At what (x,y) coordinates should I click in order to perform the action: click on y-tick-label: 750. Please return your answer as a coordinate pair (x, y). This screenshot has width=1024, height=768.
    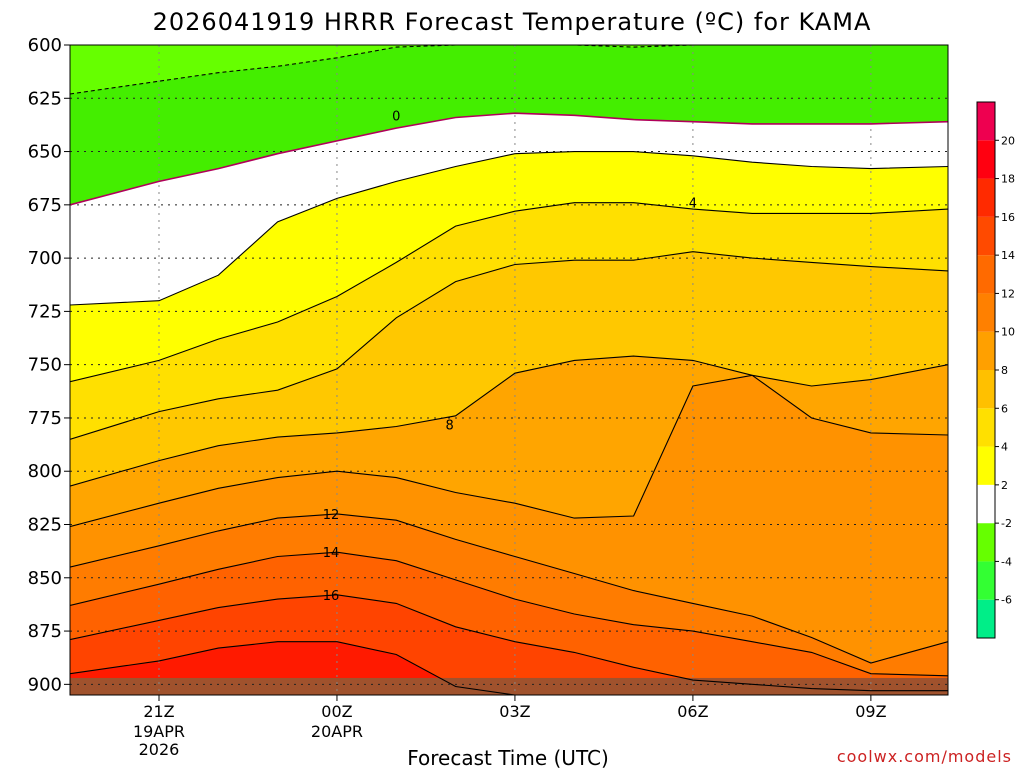
    Looking at the image, I should click on (45, 365).